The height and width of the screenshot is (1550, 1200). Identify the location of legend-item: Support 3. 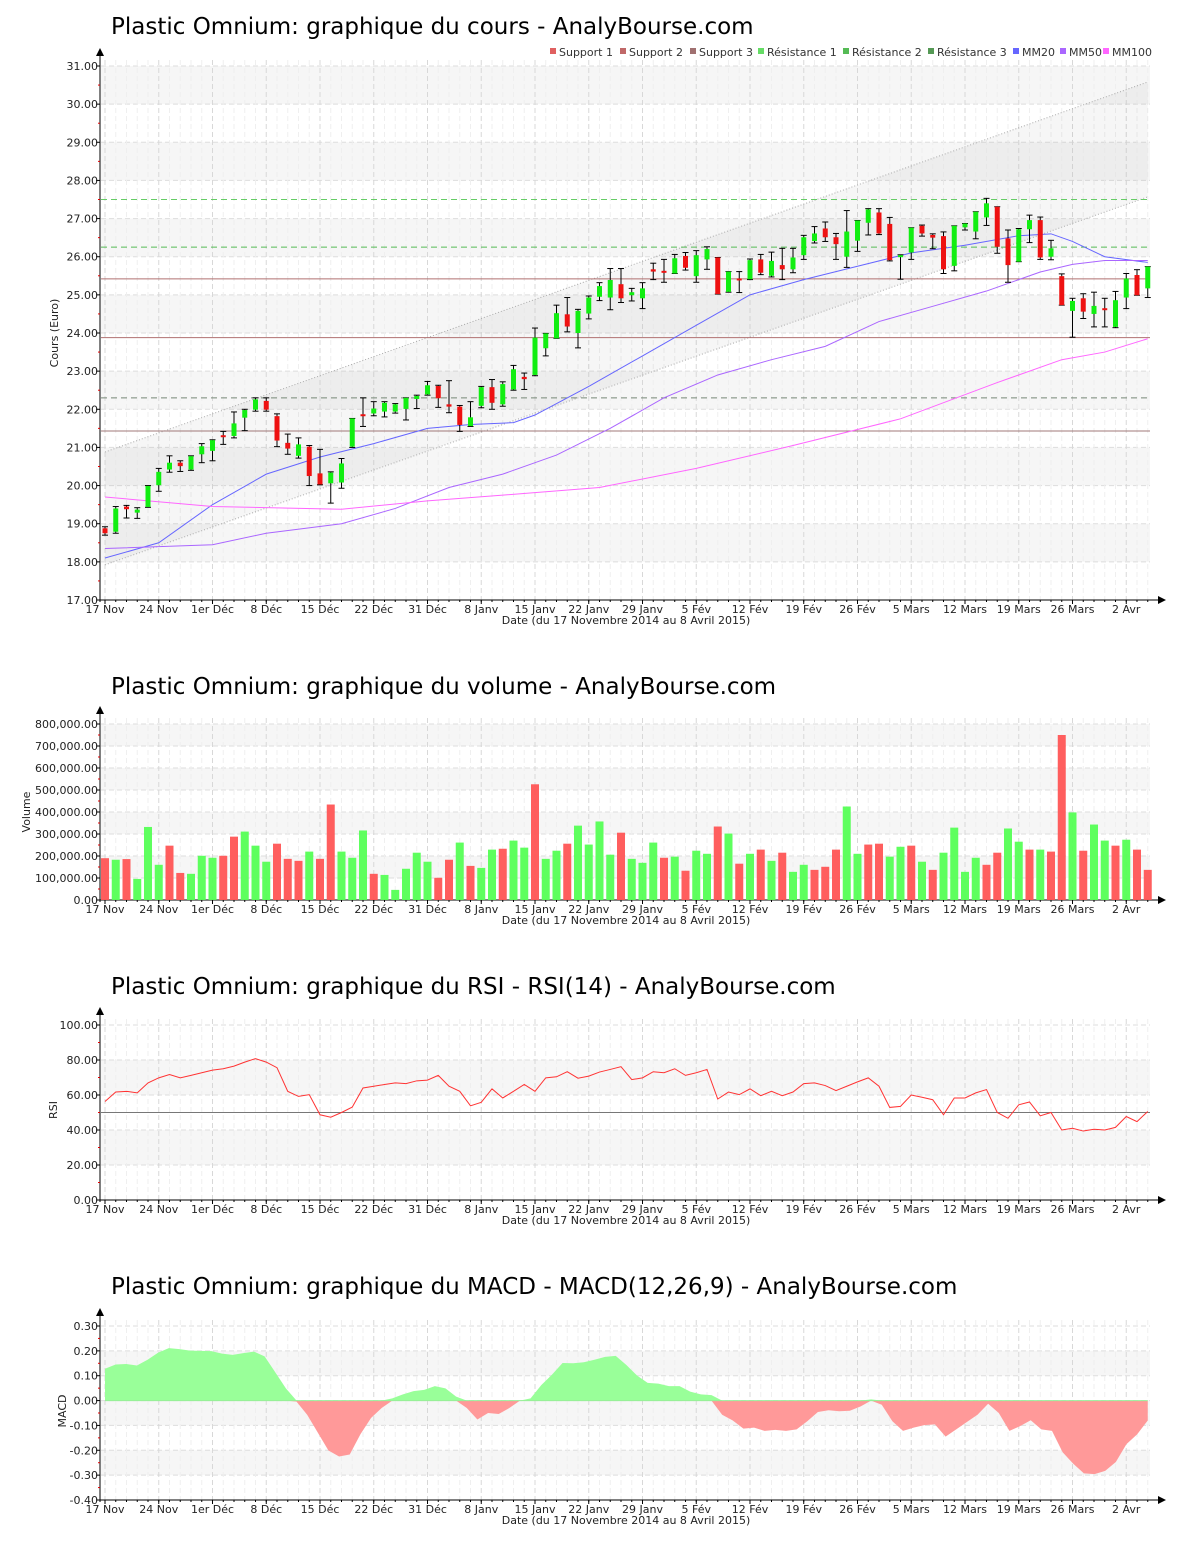
(721, 52).